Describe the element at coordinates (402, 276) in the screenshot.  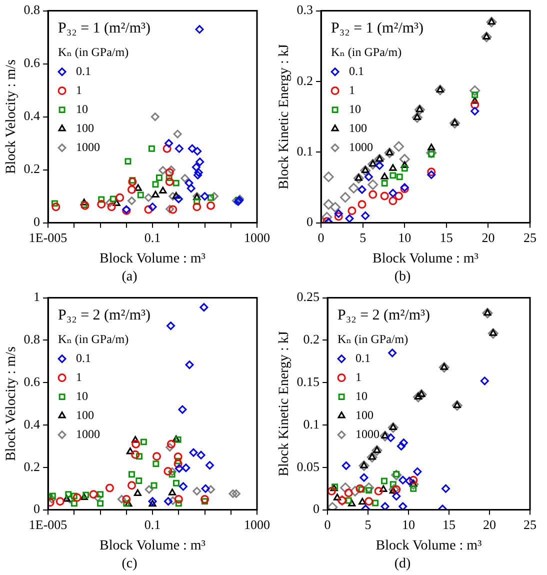
I see `text: (b)` at that location.